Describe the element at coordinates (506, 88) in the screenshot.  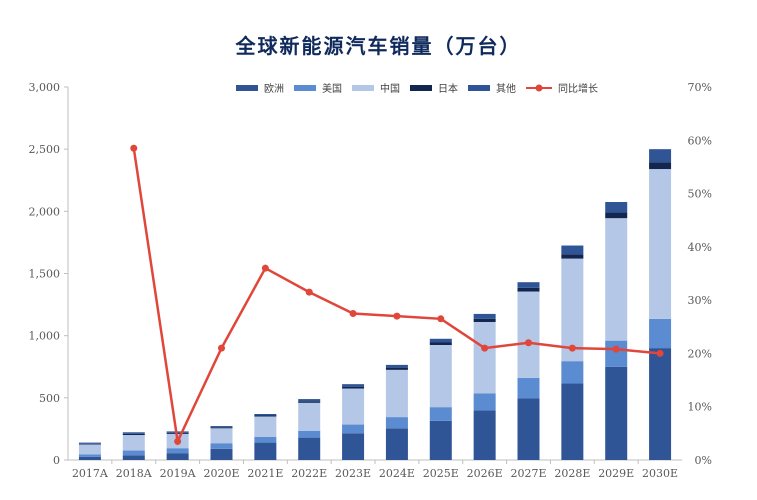
I see `legend-label-5: 其他` at that location.